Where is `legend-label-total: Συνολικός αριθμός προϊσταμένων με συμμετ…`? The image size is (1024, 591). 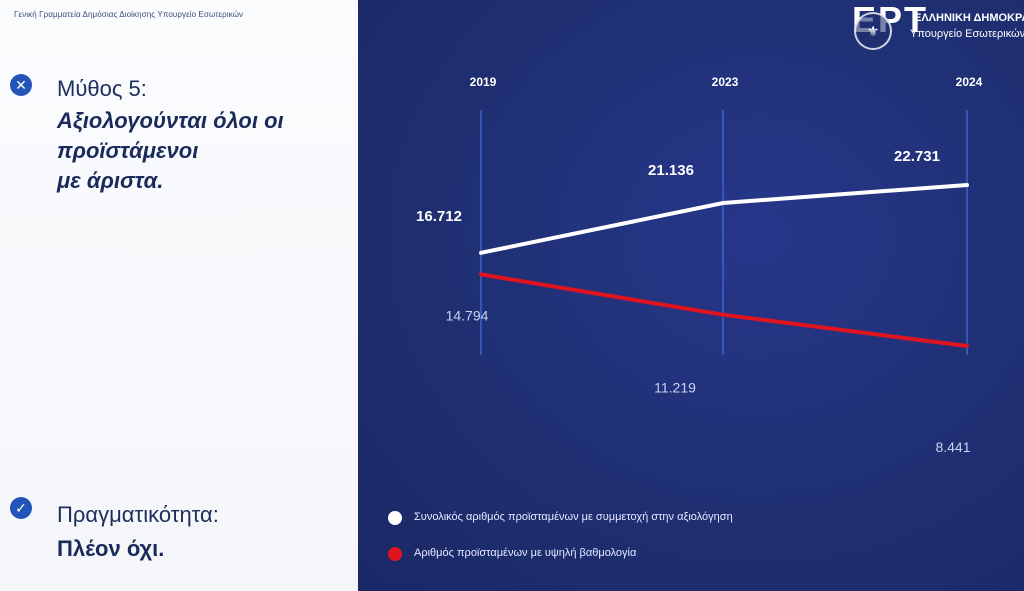 legend-label-total: Συνολικός αριθμός προϊσταμένων με συμμετ… is located at coordinates (573, 517).